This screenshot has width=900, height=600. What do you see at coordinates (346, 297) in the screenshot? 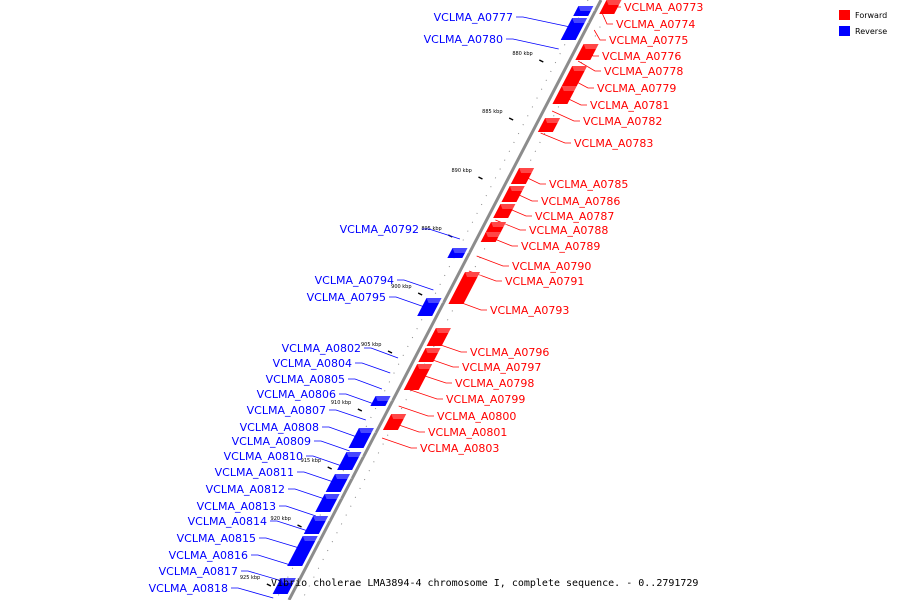
I see `reverse-gene-label: VCLMA_A0795` at bounding box center [346, 297].